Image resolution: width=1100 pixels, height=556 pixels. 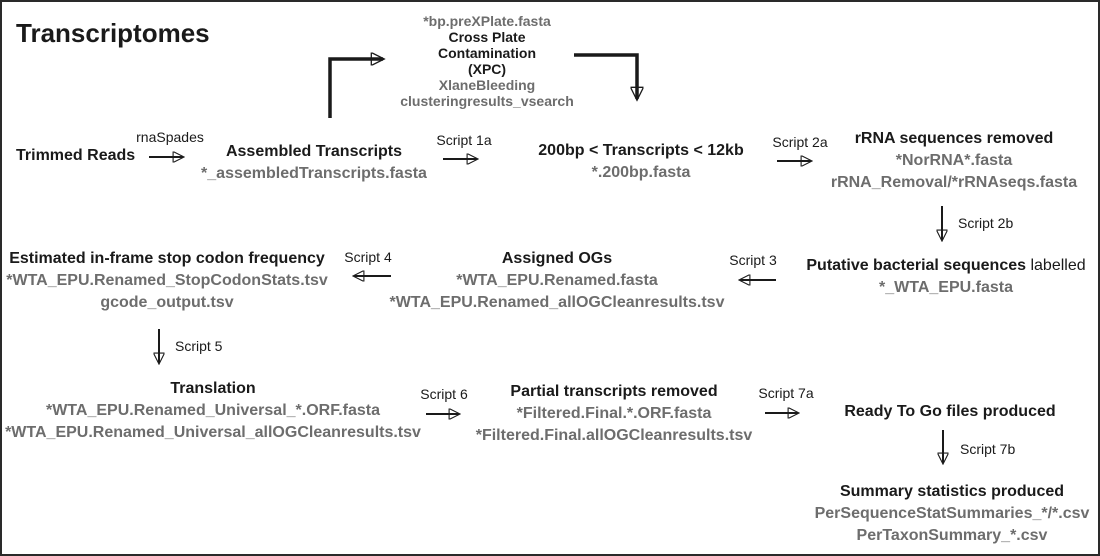 I want to click on edge-label-script-1a: Script 1a, so click(x=464, y=140).